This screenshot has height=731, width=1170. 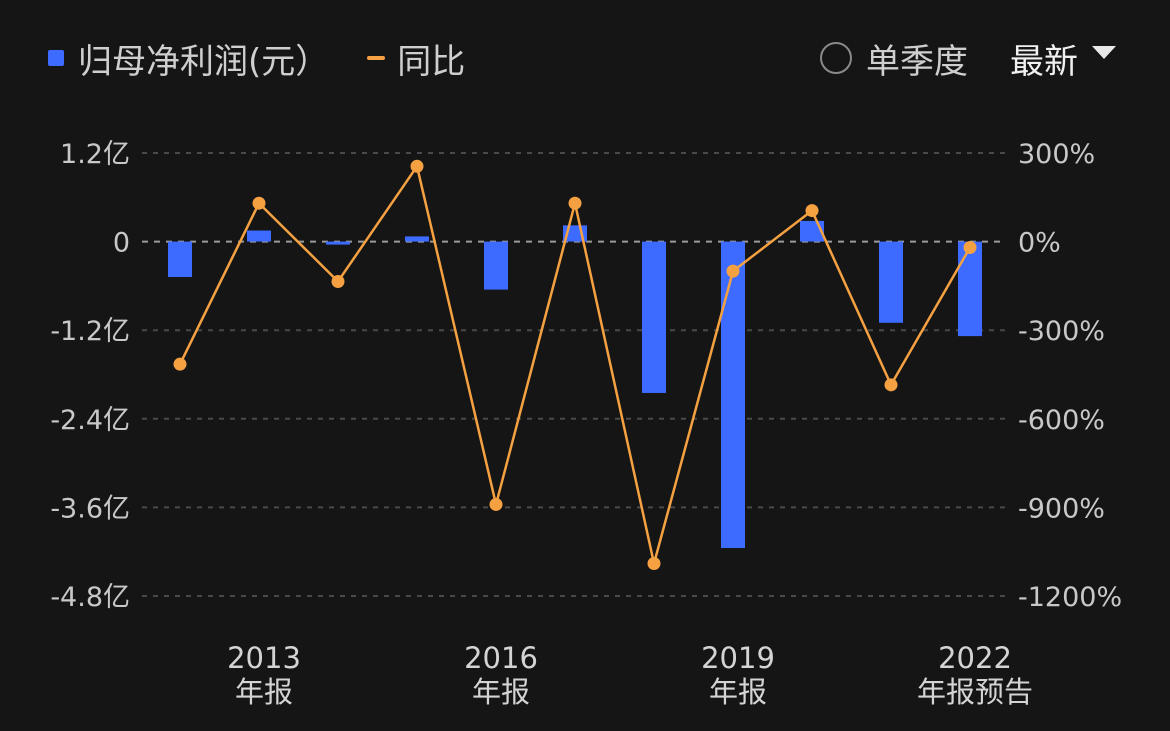 I want to click on single-quarter-radio, so click(x=836, y=58).